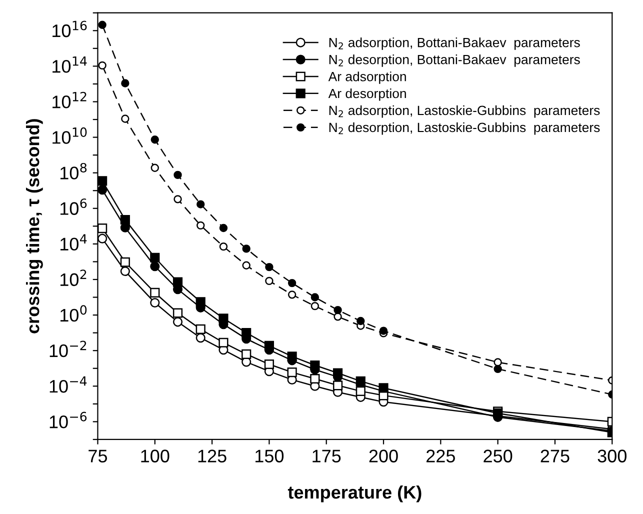 The width and height of the screenshot is (643, 514). I want to click on y-tick-label: 10$^{10}$, so click(69, 135).